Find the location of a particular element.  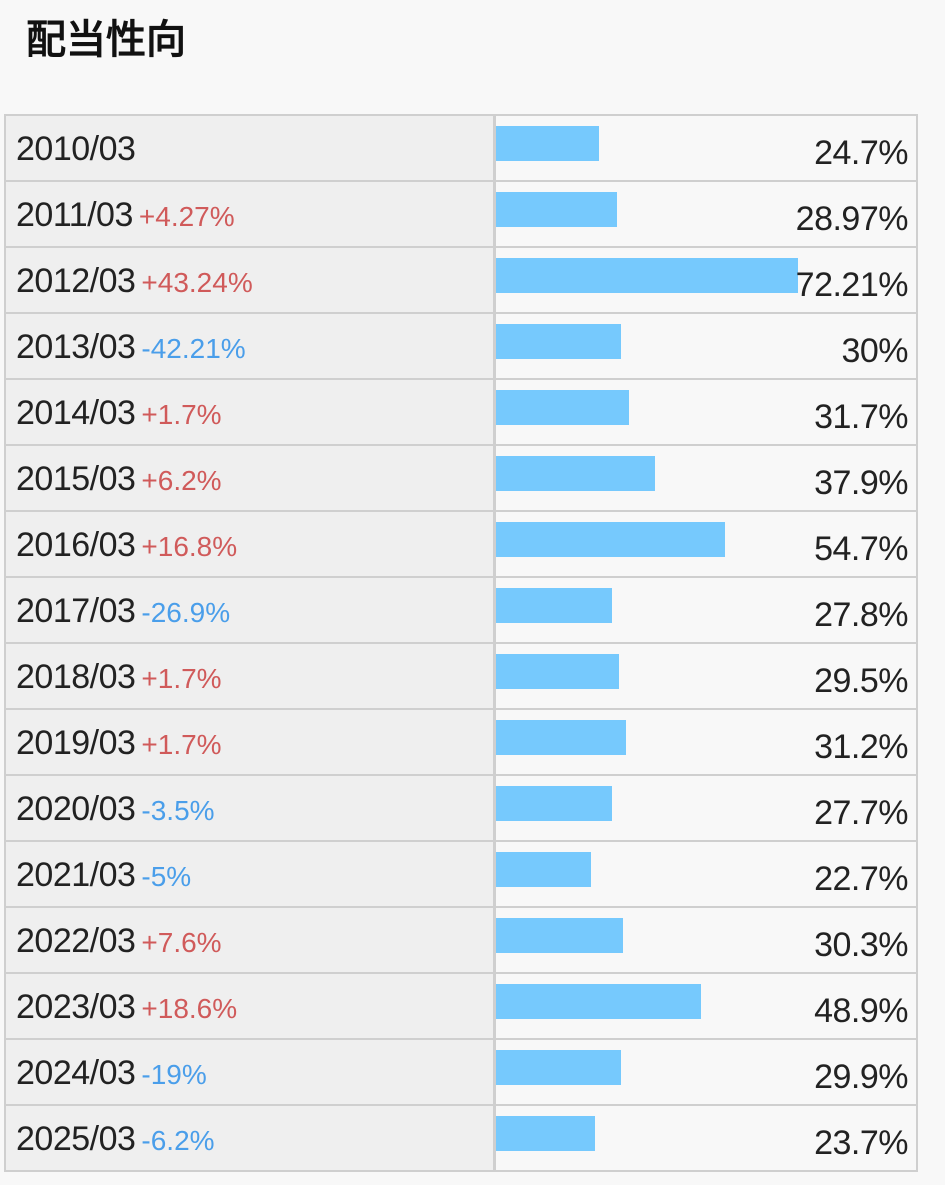

table-row: 2019/03 +1.7% 31.2% is located at coordinates (461, 742).